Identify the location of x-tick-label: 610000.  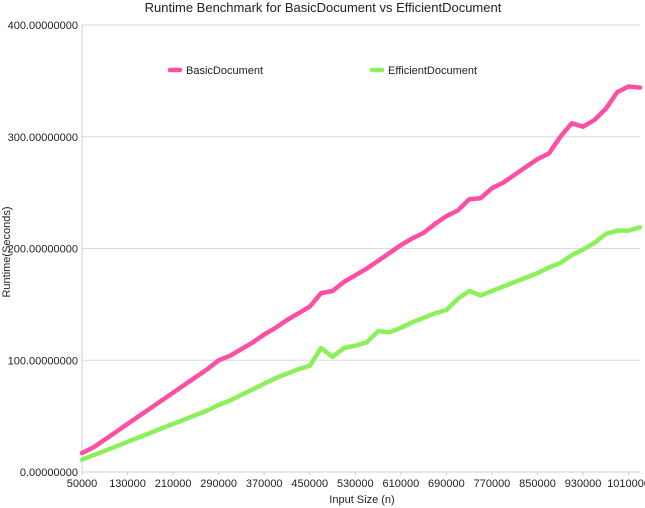
(400, 484).